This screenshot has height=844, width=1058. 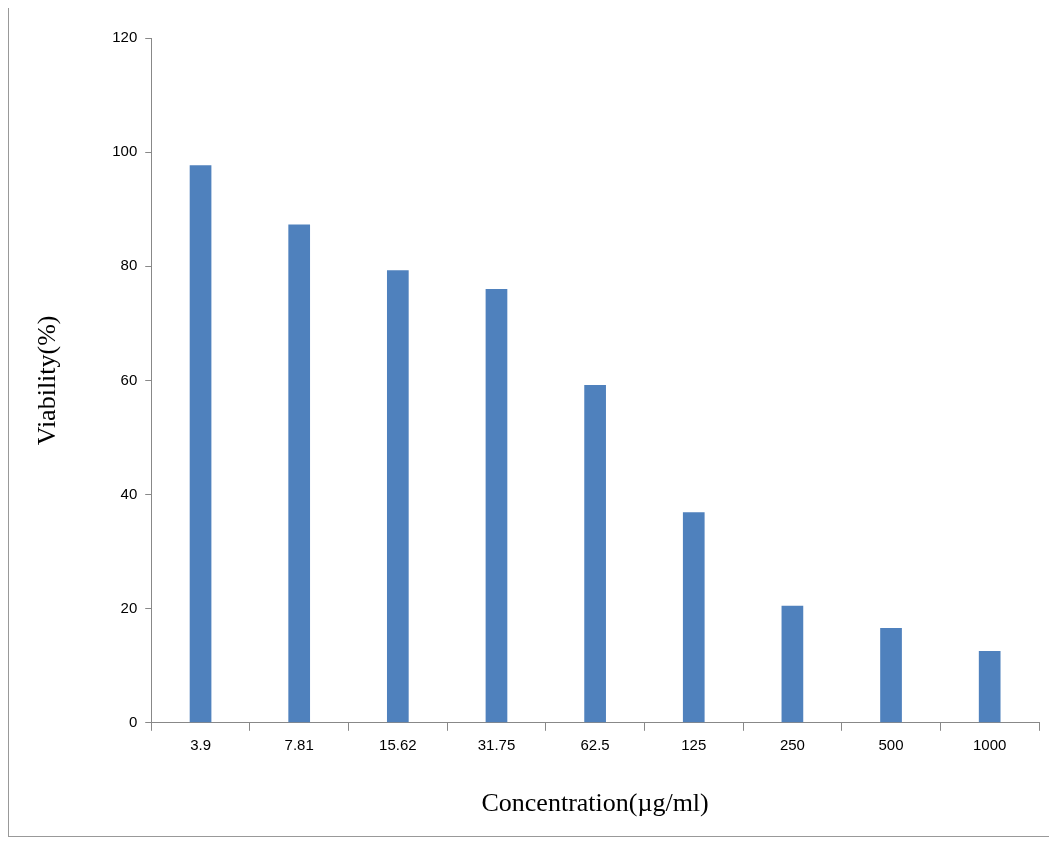 I want to click on y-axis-title: Viability(%), so click(x=47, y=380).